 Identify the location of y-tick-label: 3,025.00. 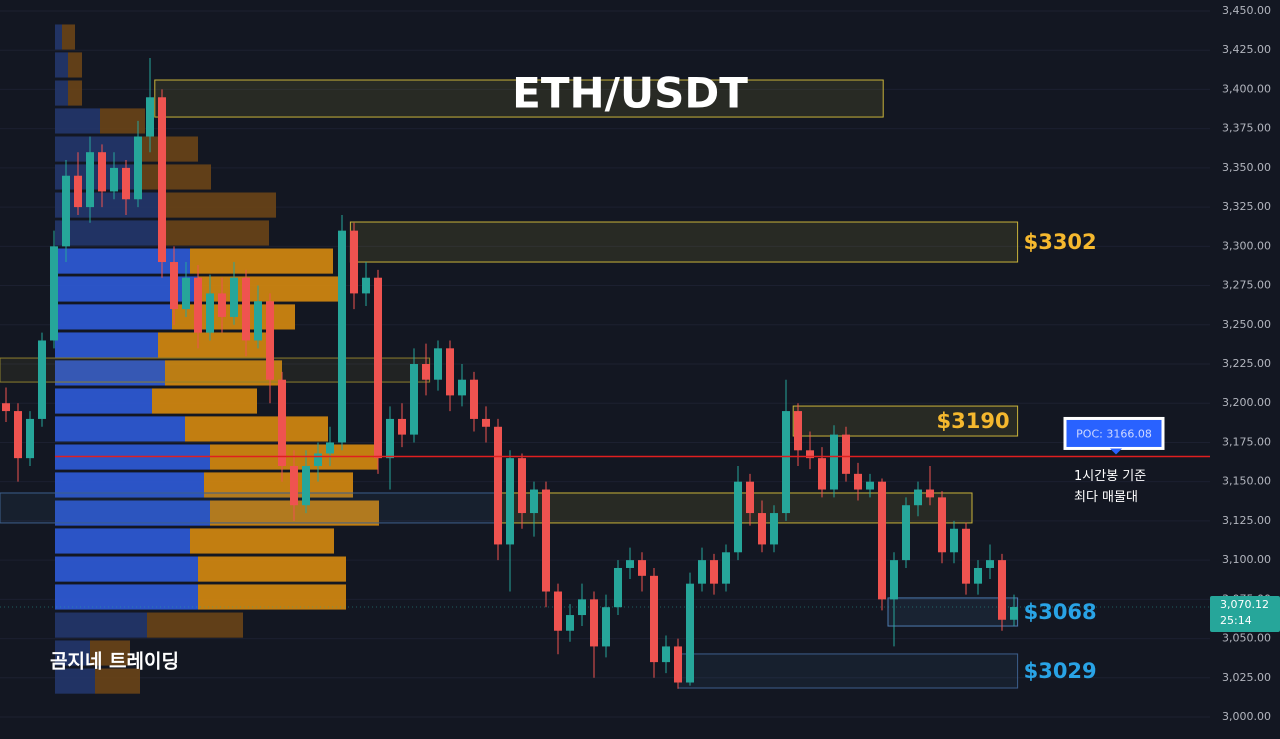
(1246, 677).